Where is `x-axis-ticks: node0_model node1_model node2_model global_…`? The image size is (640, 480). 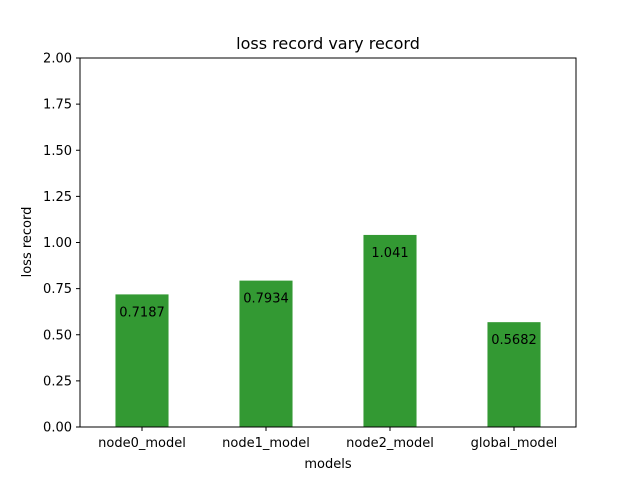 x-axis-ticks: node0_model node1_model node2_model global_… is located at coordinates (327, 439).